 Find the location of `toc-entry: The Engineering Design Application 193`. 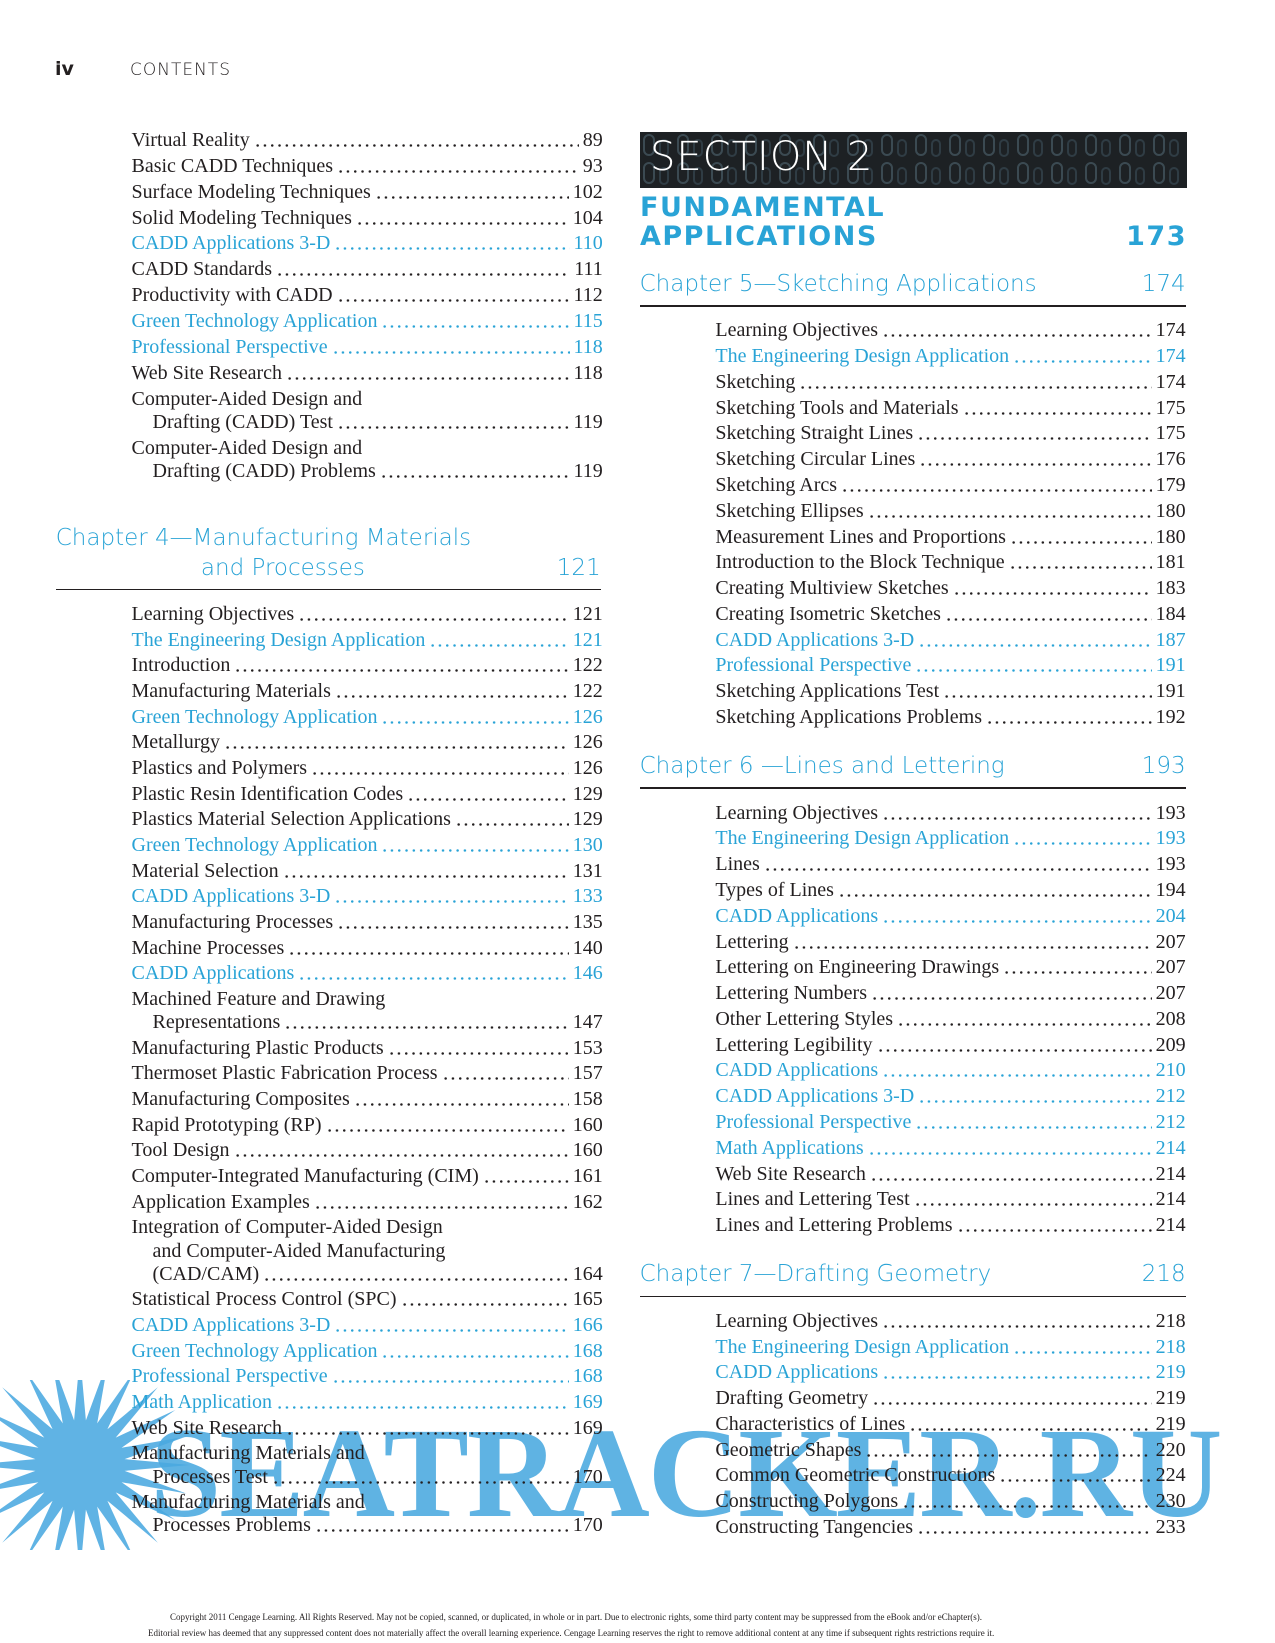

toc-entry: The Engineering Design Application 193 is located at coordinates (950, 838).